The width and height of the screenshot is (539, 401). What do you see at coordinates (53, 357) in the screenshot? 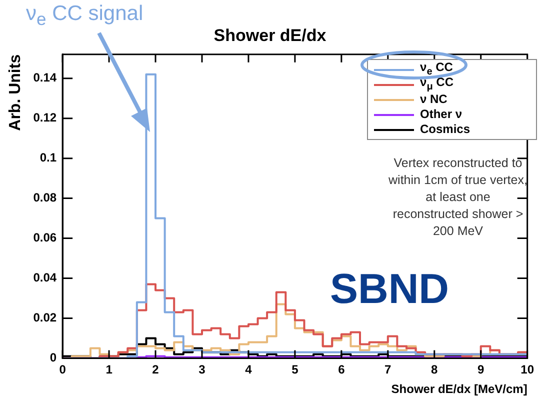
I see `y-tick-label: 0` at bounding box center [53, 357].